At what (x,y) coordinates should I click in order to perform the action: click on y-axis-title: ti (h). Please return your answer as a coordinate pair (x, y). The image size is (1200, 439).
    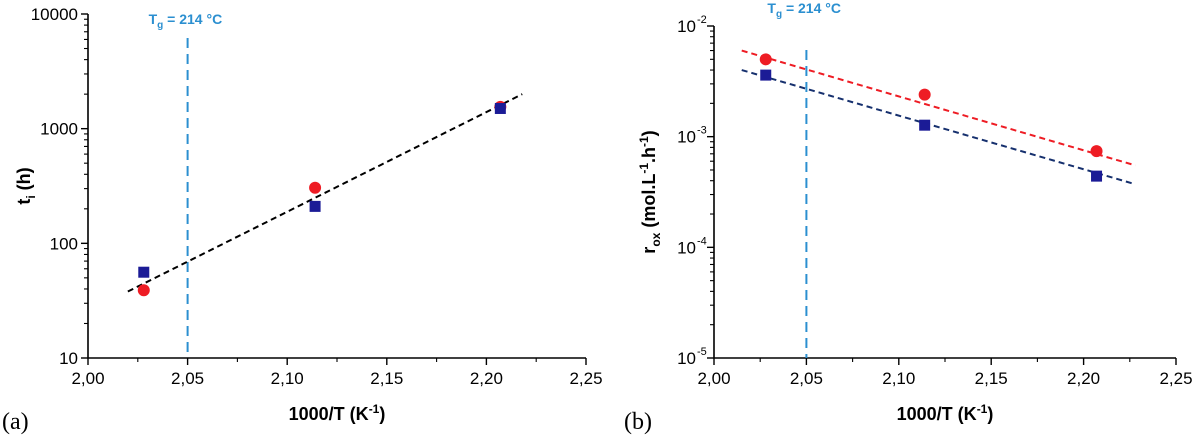
    Looking at the image, I should click on (26, 185).